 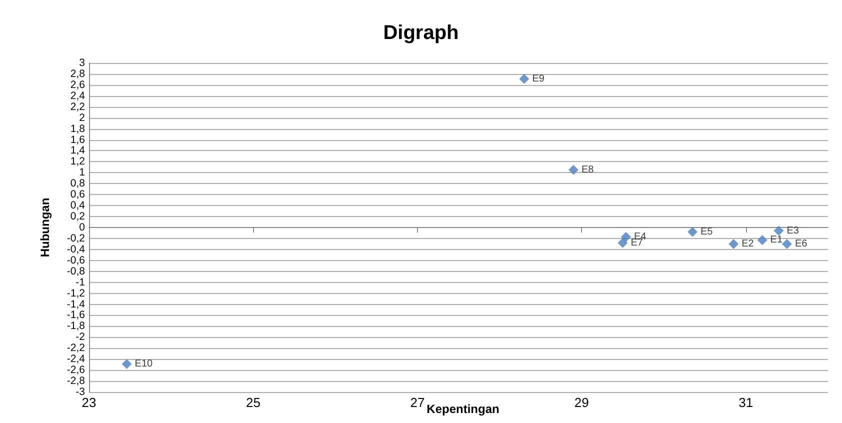 What do you see at coordinates (76, 348) in the screenshot?
I see `y-tick-label: -2,2` at bounding box center [76, 348].